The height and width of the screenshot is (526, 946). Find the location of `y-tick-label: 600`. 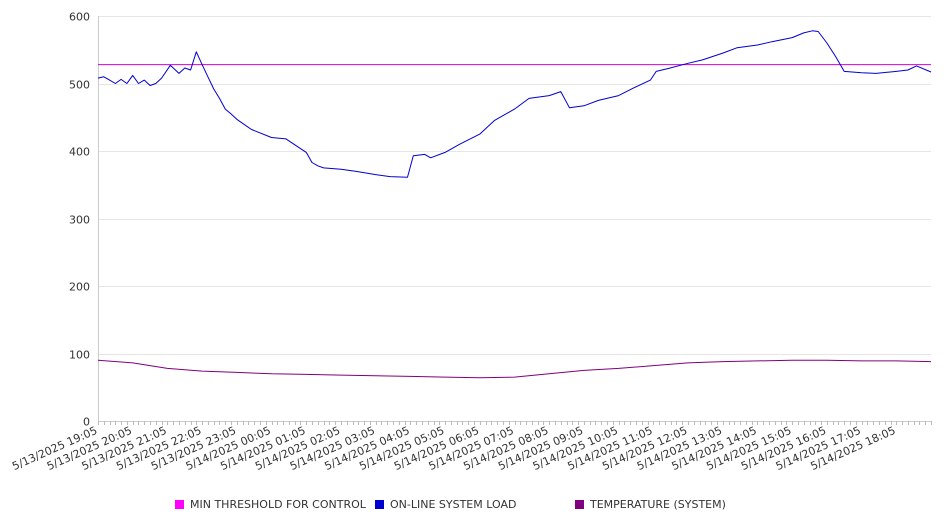

y-tick-label: 600 is located at coordinates (79, 17).